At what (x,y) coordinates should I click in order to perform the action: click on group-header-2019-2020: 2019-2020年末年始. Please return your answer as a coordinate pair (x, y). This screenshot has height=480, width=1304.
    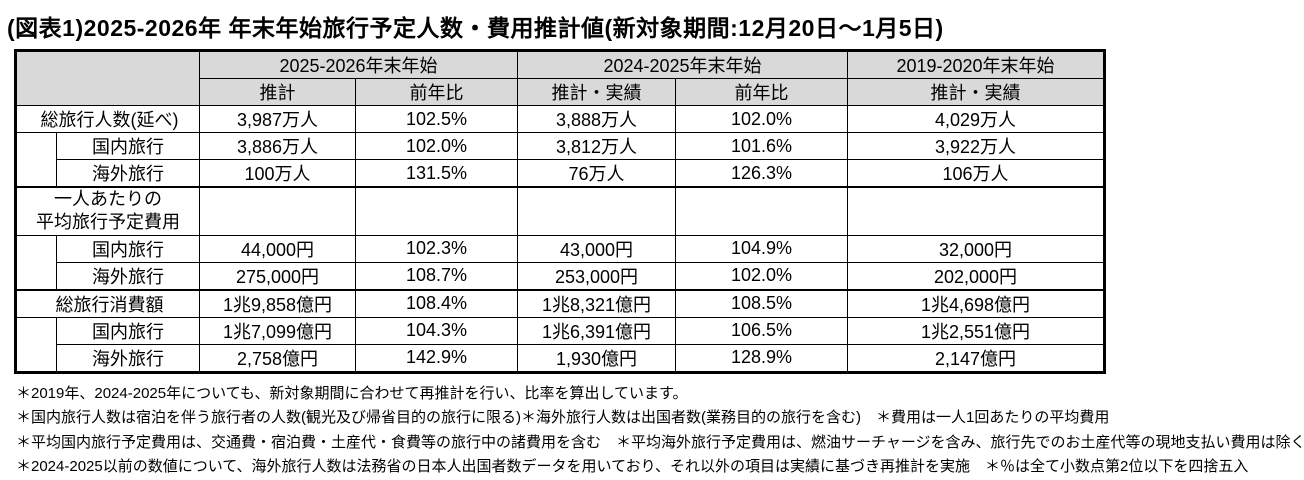
    Looking at the image, I should click on (976, 64).